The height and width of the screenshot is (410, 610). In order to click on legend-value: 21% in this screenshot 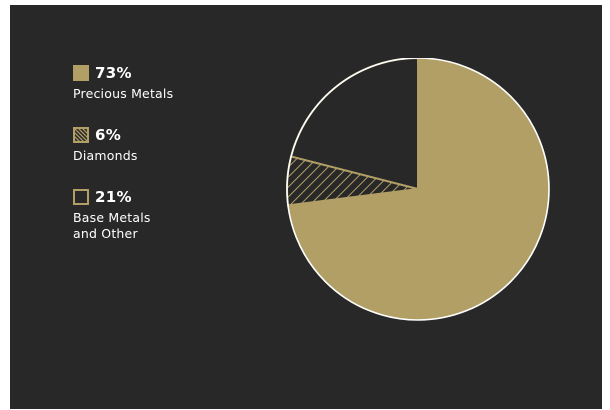, I will do `click(113, 197)`.